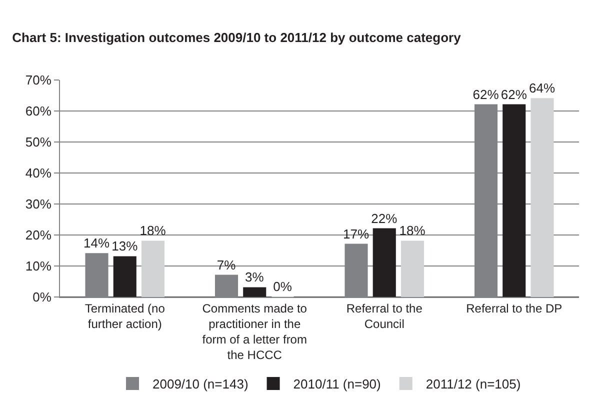 The width and height of the screenshot is (609, 411). Describe the element at coordinates (254, 277) in the screenshot. I see `data-label: 3%` at that location.